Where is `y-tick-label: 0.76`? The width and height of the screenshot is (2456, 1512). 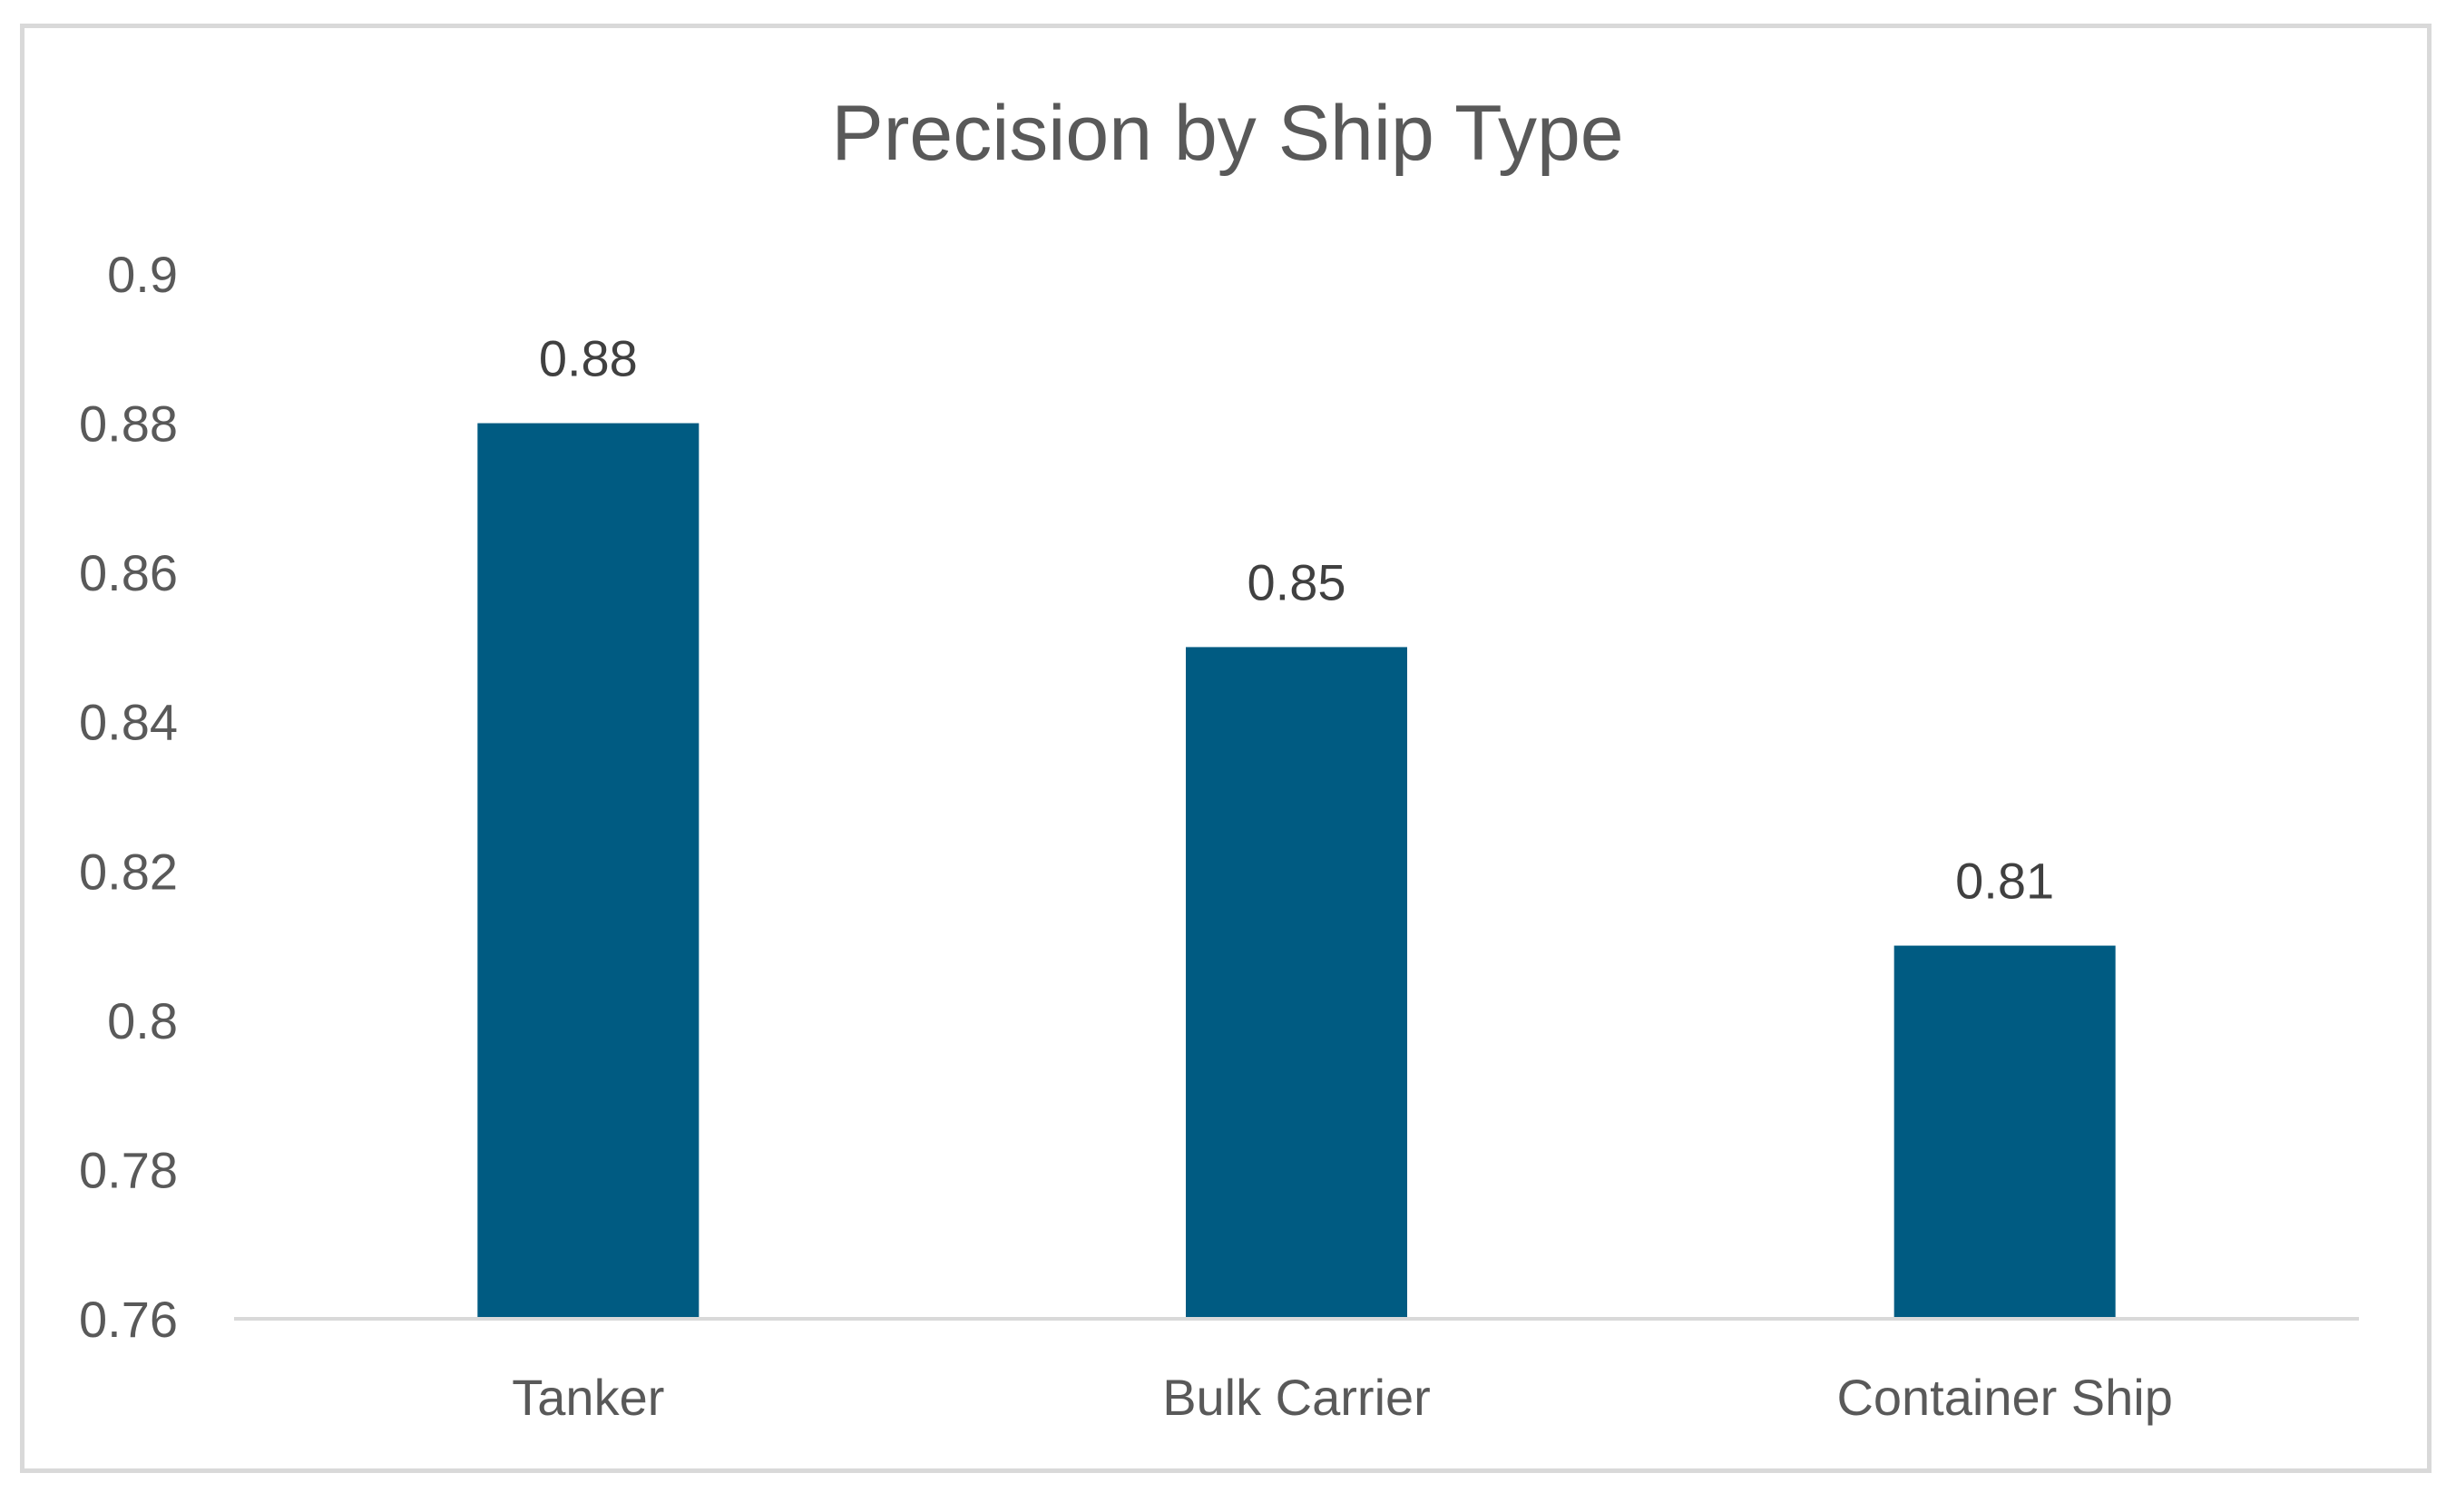 y-tick-label: 0.76 is located at coordinates (128, 1319).